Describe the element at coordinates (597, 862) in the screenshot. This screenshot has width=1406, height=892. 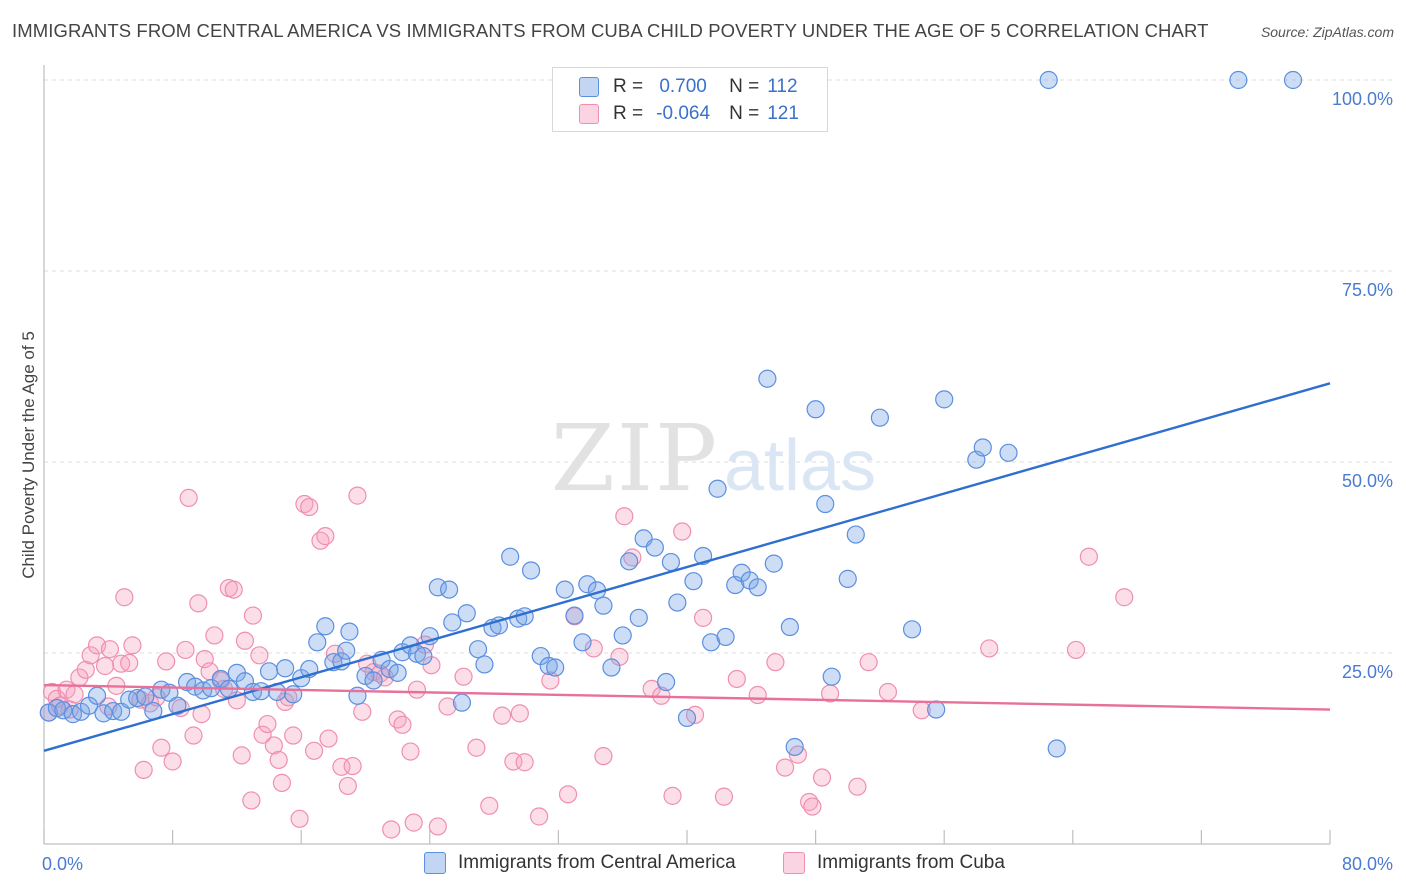
I see `bottom-legend-label: Immigrants from Central America` at that location.